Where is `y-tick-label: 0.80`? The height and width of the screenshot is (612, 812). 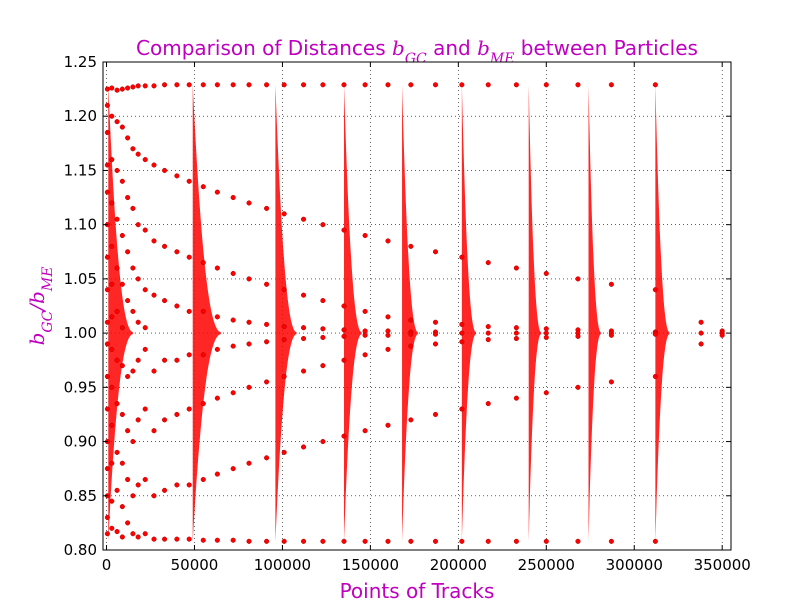
y-tick-label: 0.80 is located at coordinates (80, 550).